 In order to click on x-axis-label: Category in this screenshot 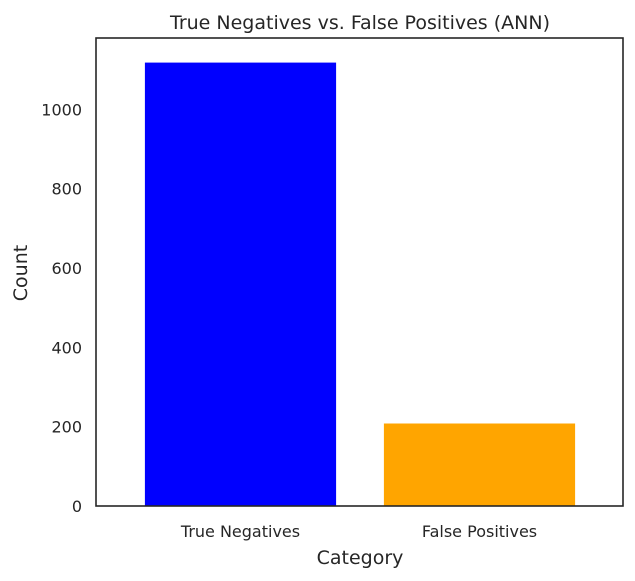, I will do `click(360, 558)`.